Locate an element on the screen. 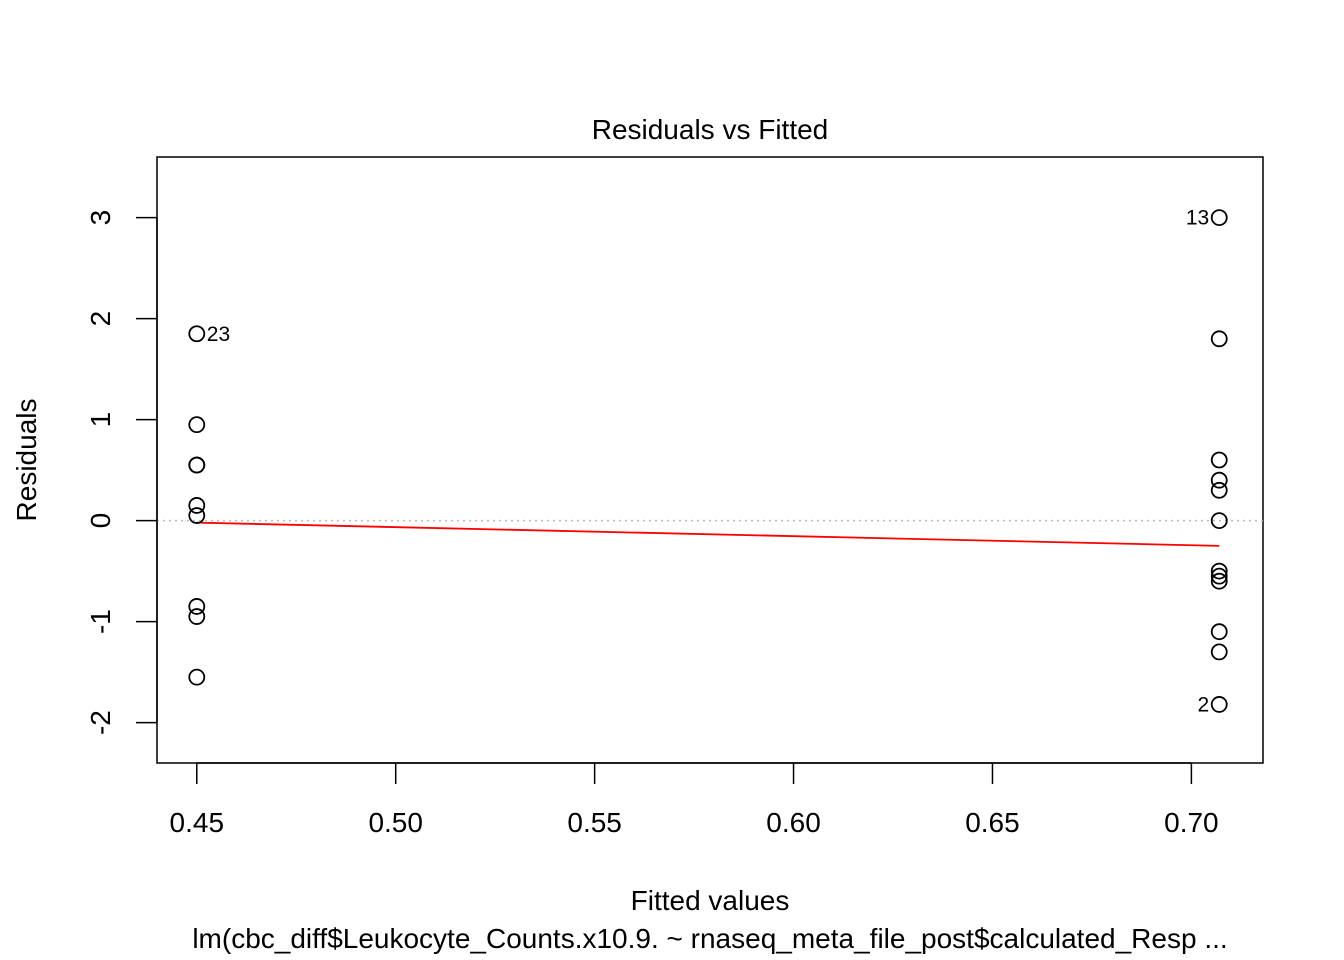 The width and height of the screenshot is (1344, 960). y-tick-label: 1 is located at coordinates (100, 420).